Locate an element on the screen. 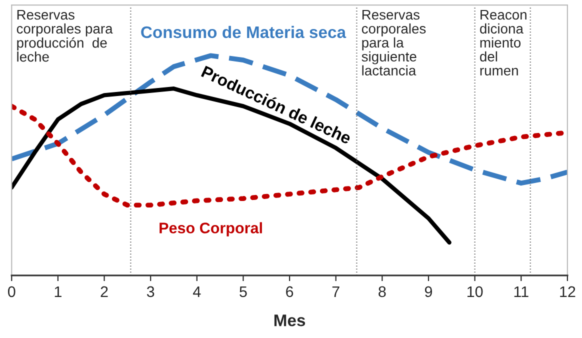 The image size is (582, 338). annotation: Reservas corporales para producción de leche is located at coordinates (64, 36).